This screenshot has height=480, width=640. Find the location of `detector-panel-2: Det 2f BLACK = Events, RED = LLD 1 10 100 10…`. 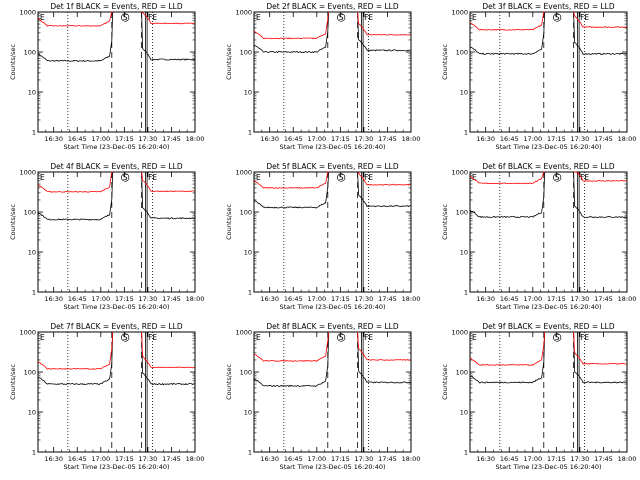

detector-panel-2: Det 2f BLACK = Events, RED = LLD 1 10 100 10… is located at coordinates (322, 76).